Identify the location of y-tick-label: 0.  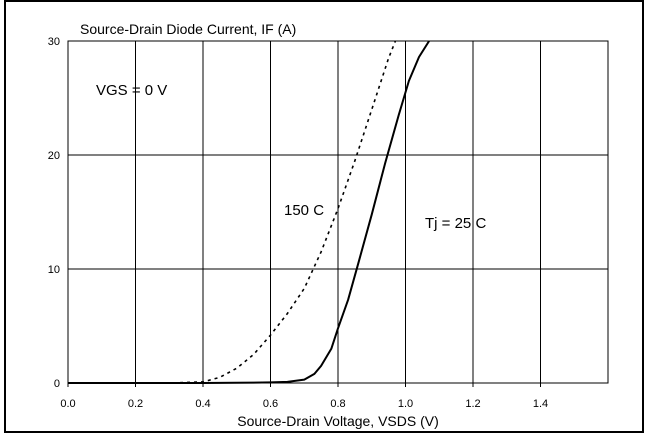
(57, 384).